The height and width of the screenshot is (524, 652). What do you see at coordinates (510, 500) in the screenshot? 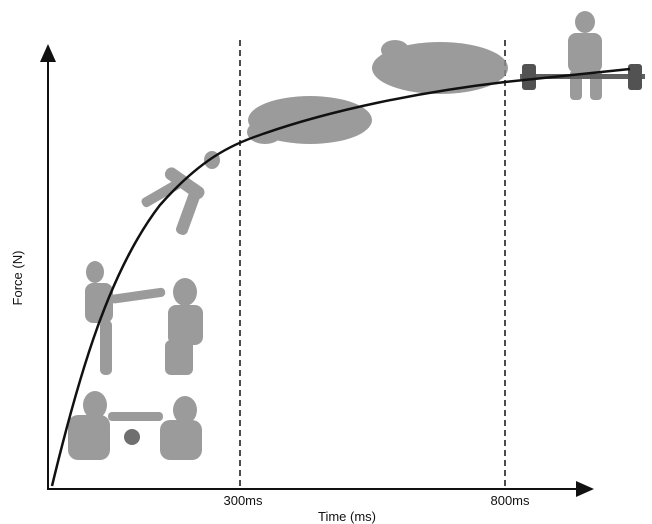
I see `marker-label: 800ms` at bounding box center [510, 500].